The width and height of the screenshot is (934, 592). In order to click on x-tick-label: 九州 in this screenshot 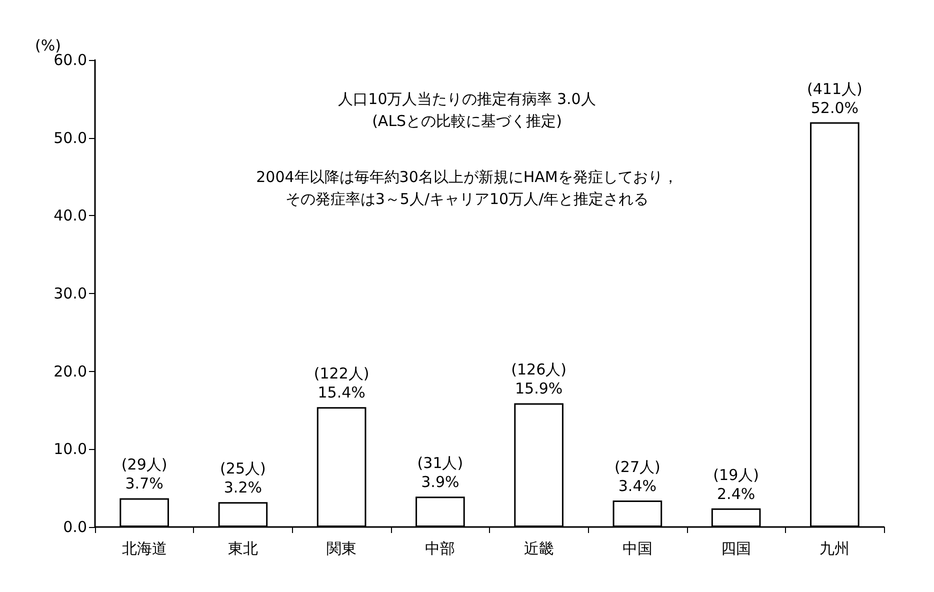, I will do `click(835, 549)`.